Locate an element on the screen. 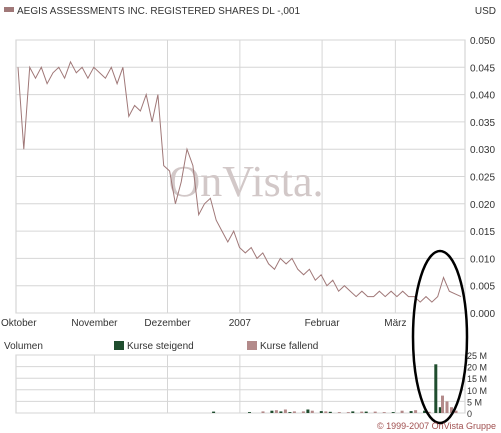 The width and height of the screenshot is (501, 433). price-x-tick-label: 2007 is located at coordinates (240, 323).